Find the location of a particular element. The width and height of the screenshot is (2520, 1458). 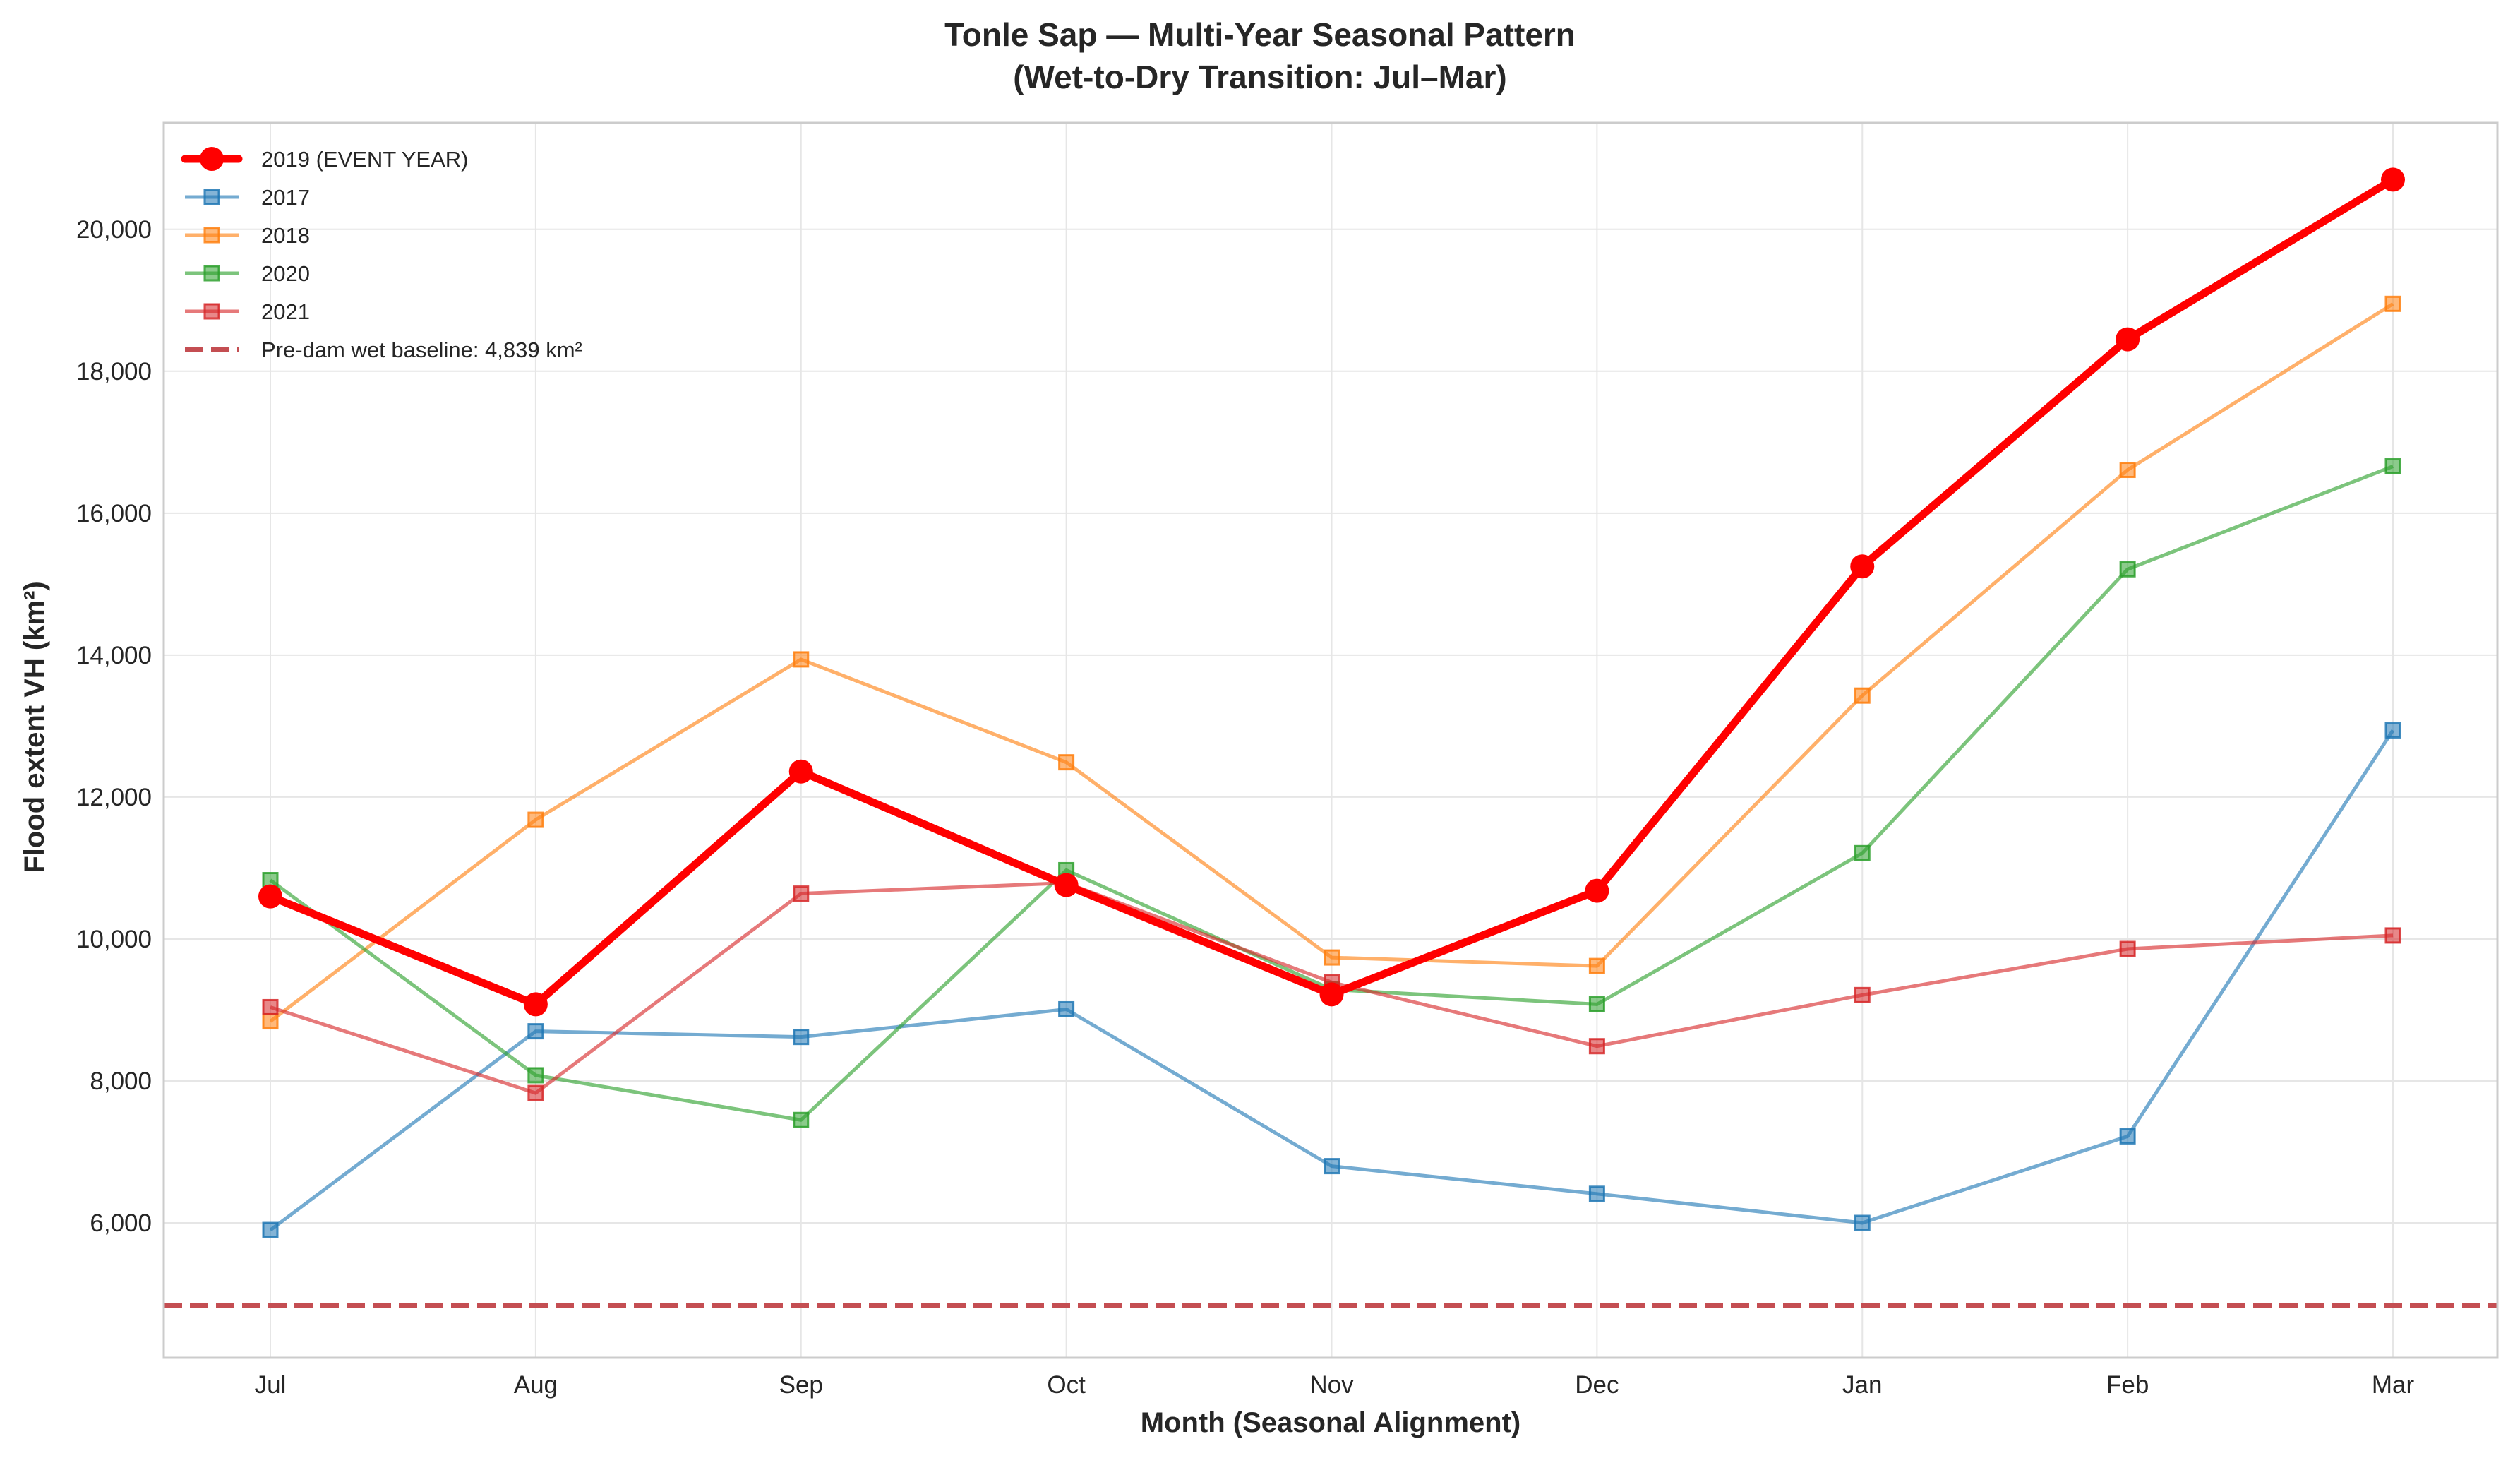

series-2021 is located at coordinates (1332, 988).